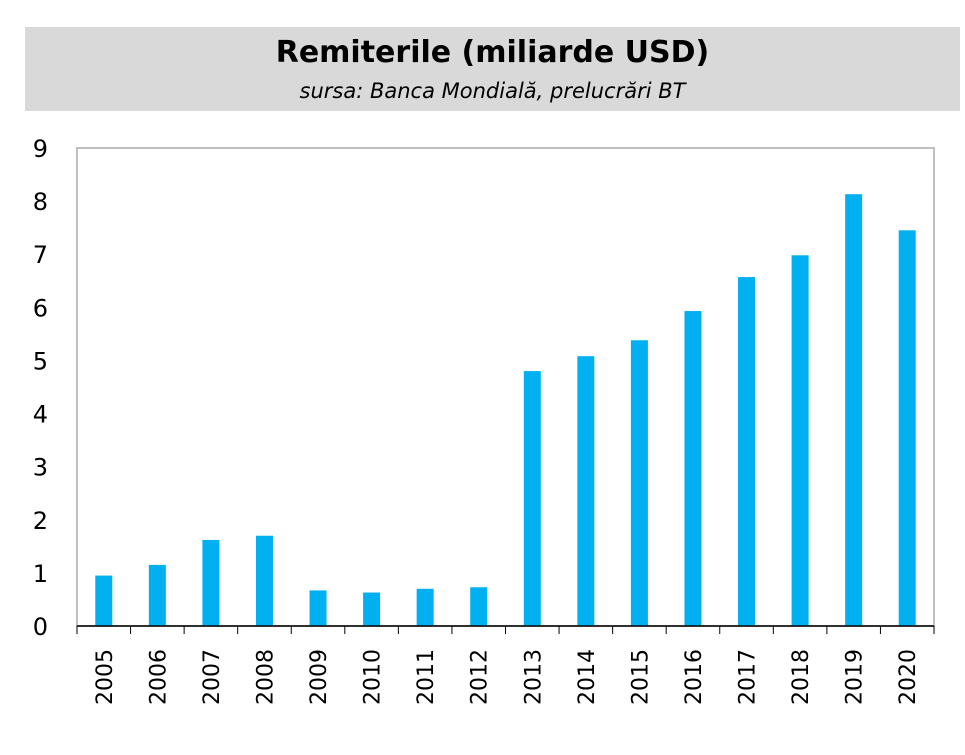 This screenshot has width=965, height=755. Describe the element at coordinates (855, 677) in the screenshot. I see `x-tick-label-2019: 2019` at that location.